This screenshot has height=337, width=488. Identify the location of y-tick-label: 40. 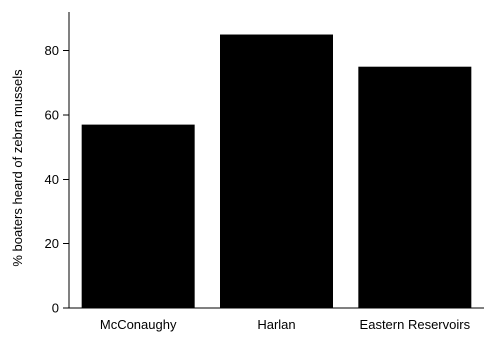
(52, 179).